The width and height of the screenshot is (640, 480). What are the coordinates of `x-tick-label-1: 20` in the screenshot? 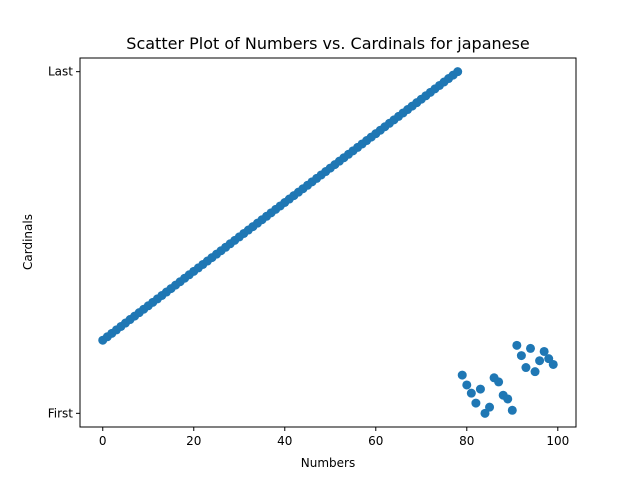 It's located at (193, 441).